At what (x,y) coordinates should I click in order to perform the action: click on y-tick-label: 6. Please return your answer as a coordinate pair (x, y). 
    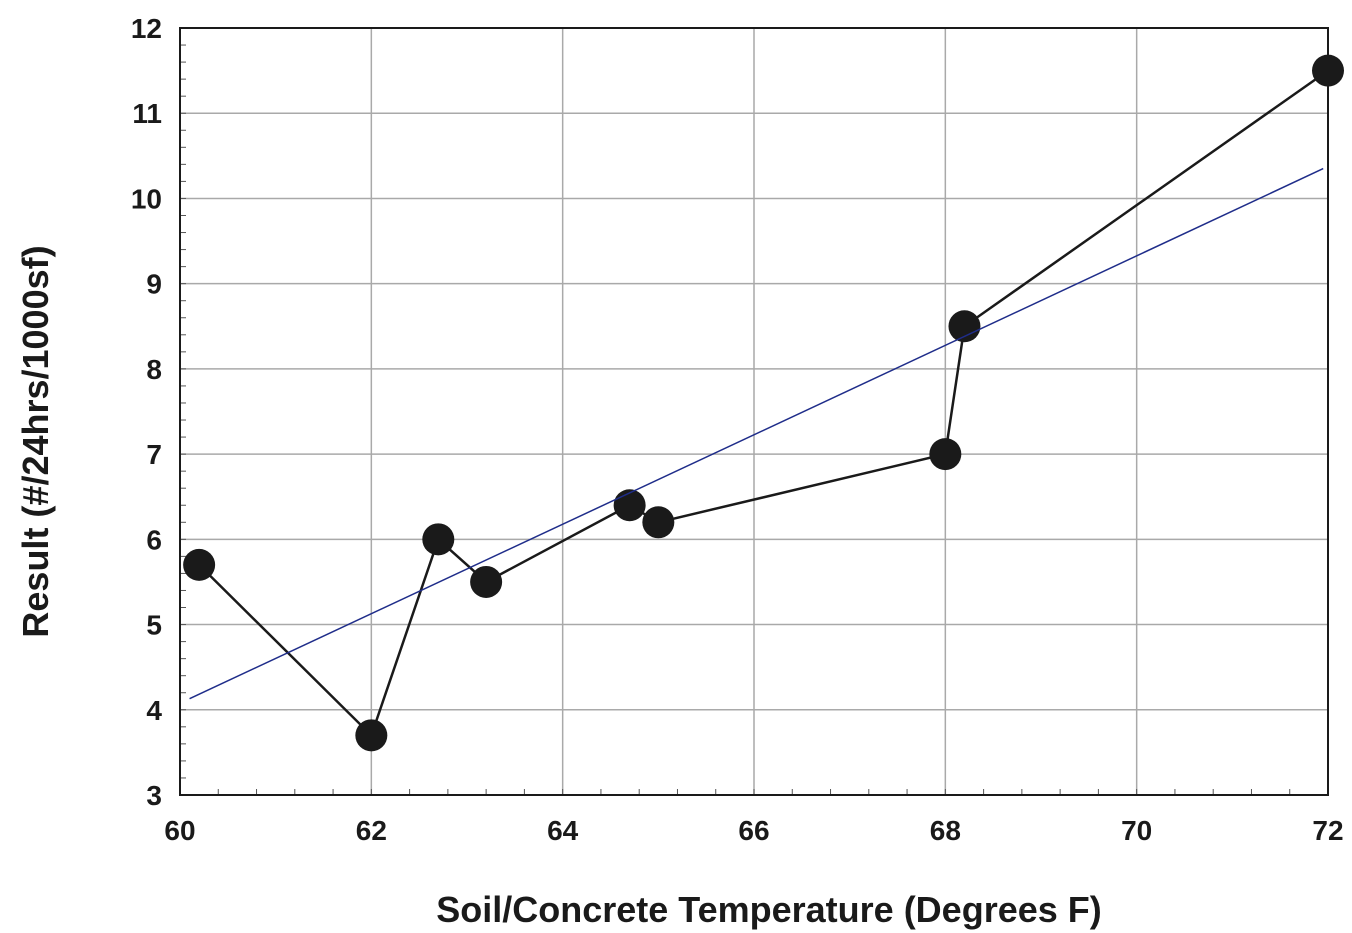
    Looking at the image, I should click on (154, 539).